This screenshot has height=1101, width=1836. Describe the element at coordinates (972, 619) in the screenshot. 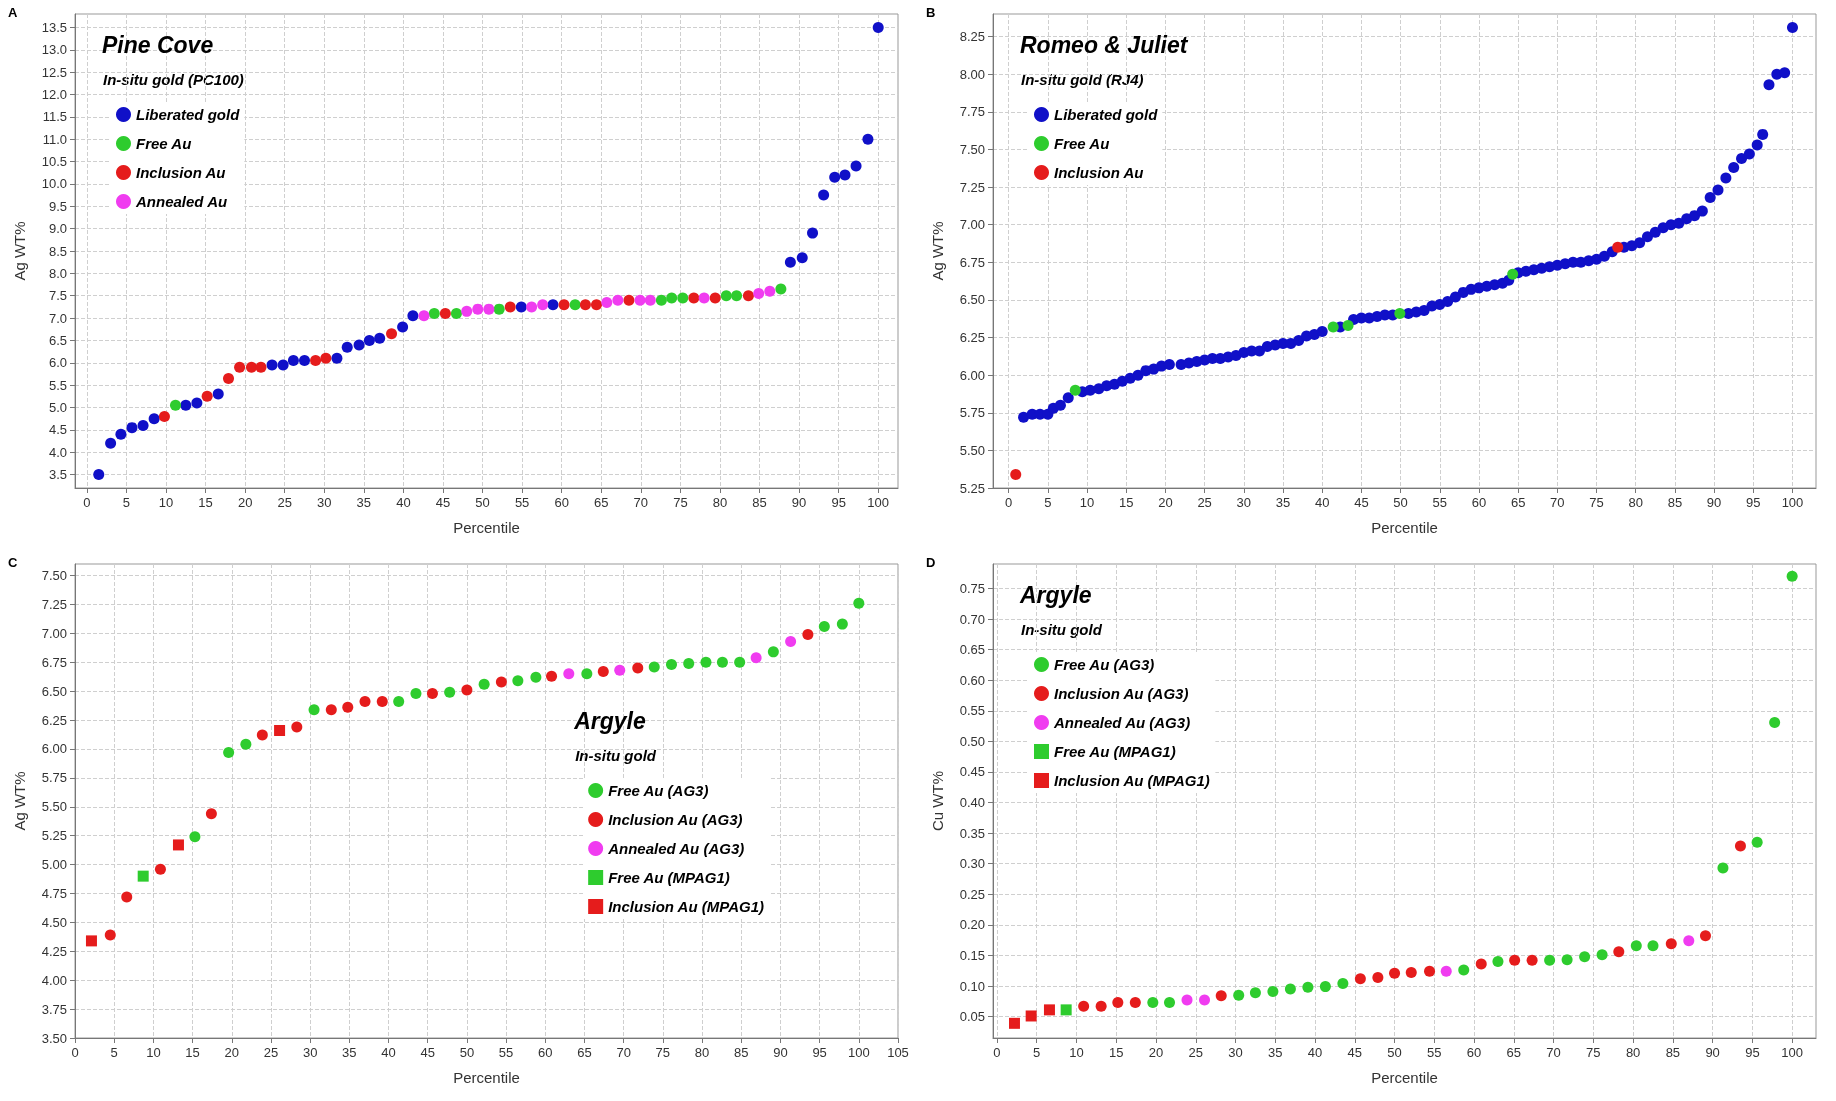

I see `y-tick-label: 0.70` at that location.